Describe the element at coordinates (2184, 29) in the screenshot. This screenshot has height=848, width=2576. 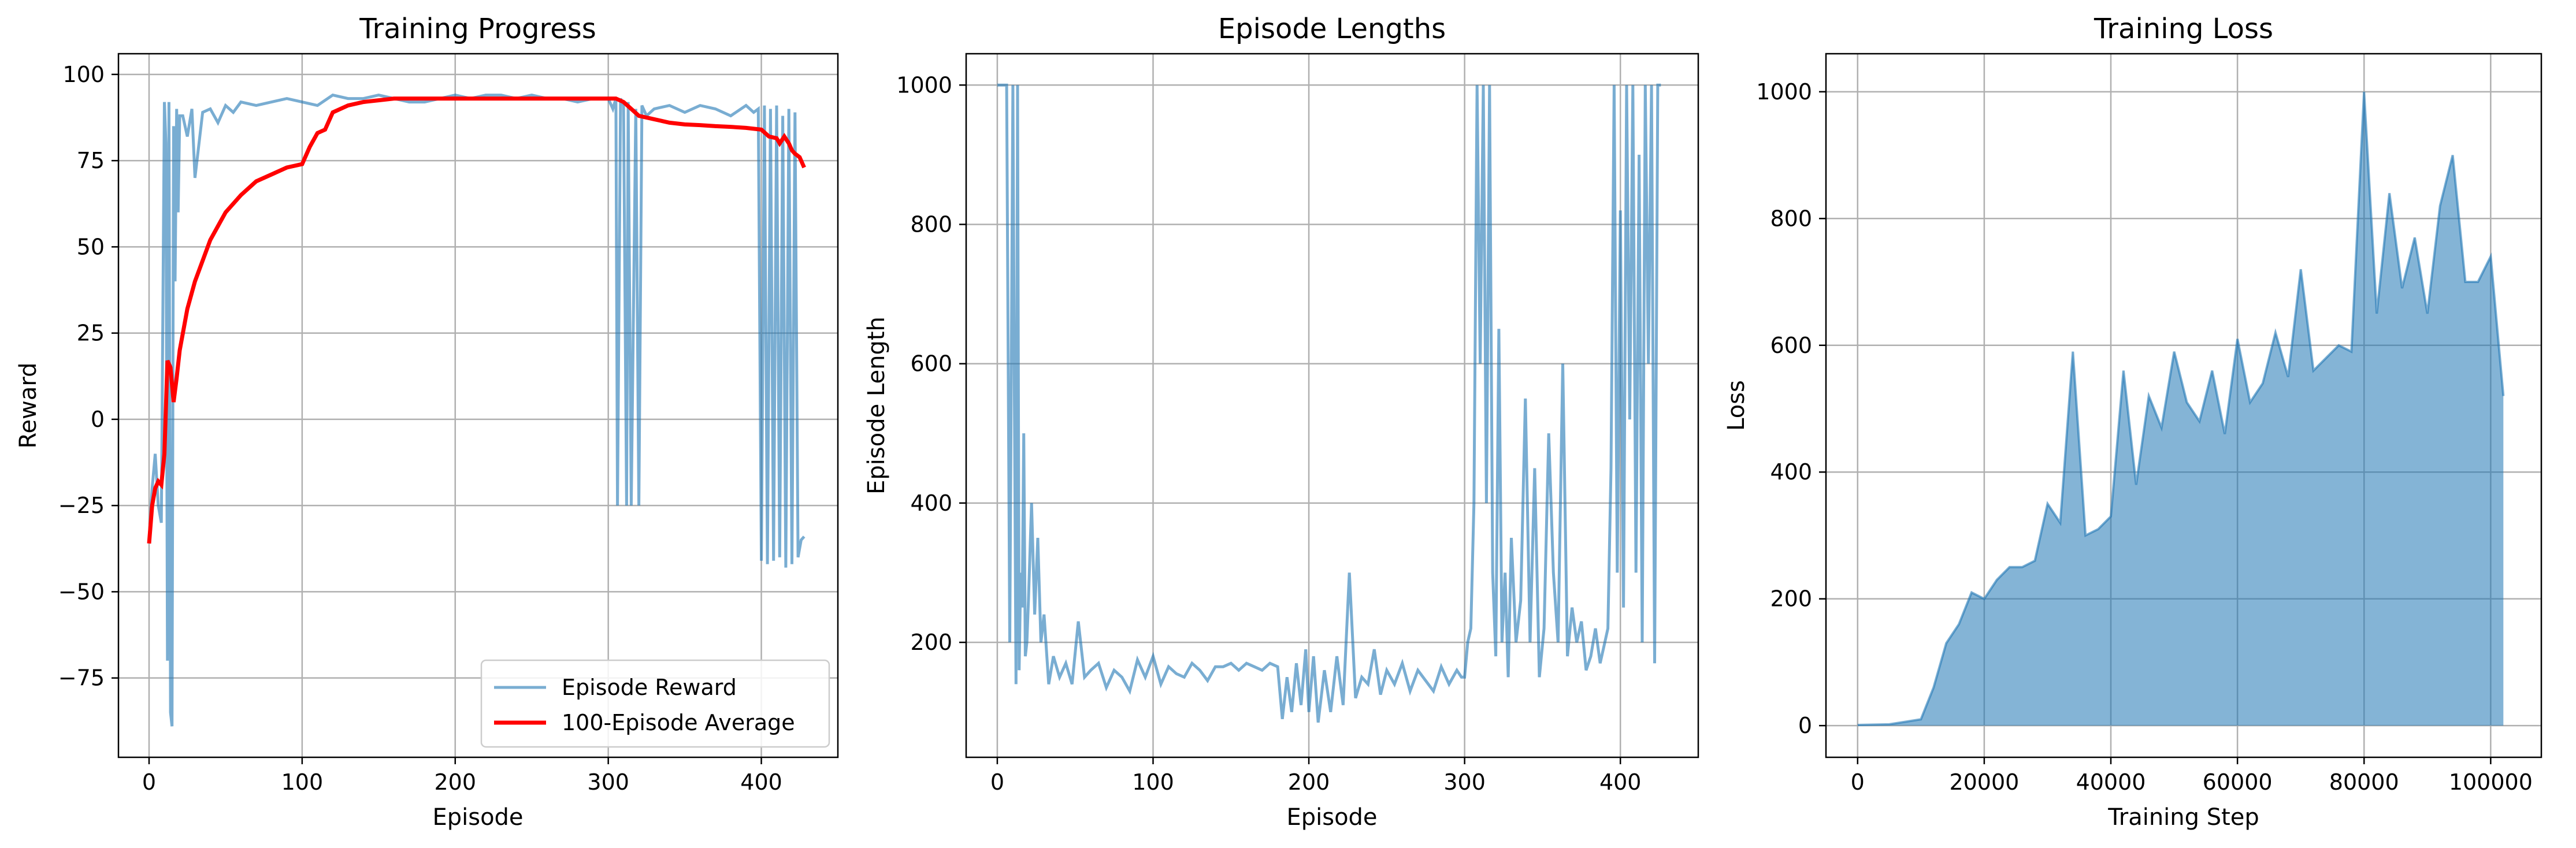
I see `chart-title: Training Loss` at that location.